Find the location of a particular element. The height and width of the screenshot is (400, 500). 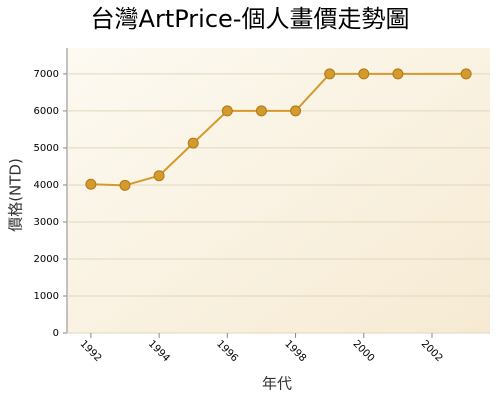

y-tick-label: 3000 is located at coordinates (46, 222).